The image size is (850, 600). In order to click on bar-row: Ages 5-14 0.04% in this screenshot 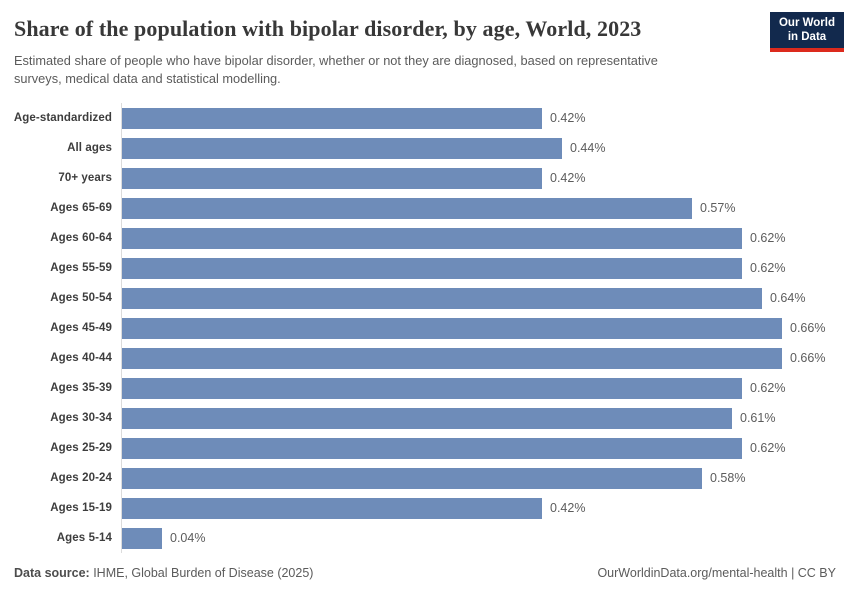, I will do `click(425, 538)`.